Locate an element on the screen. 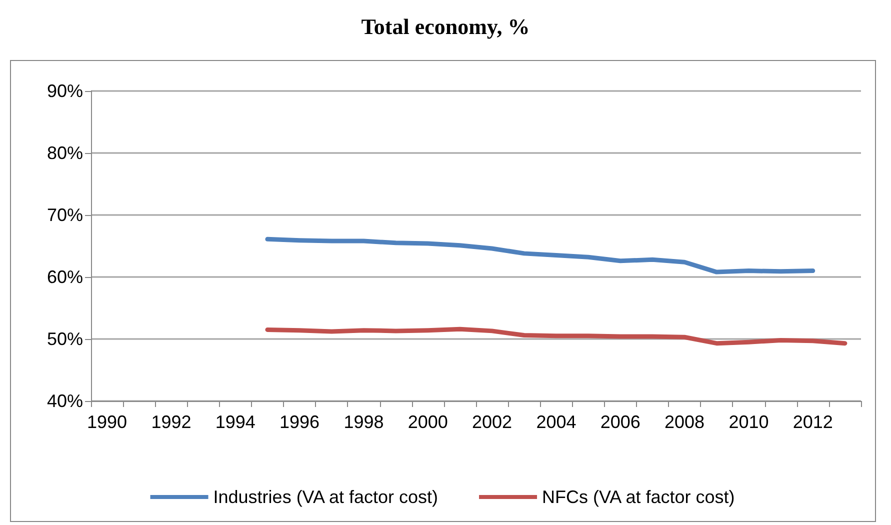 This screenshot has width=891, height=525. legend-label: NFCs (VA at factor cost) is located at coordinates (638, 497).